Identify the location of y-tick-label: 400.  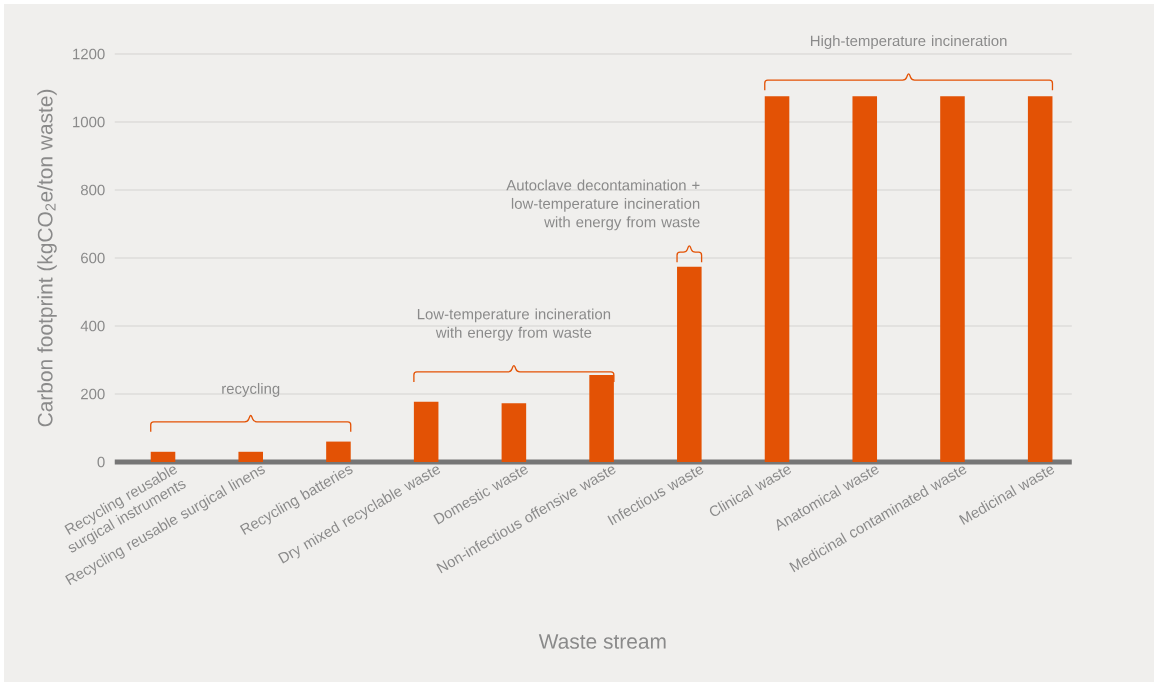
(92, 326).